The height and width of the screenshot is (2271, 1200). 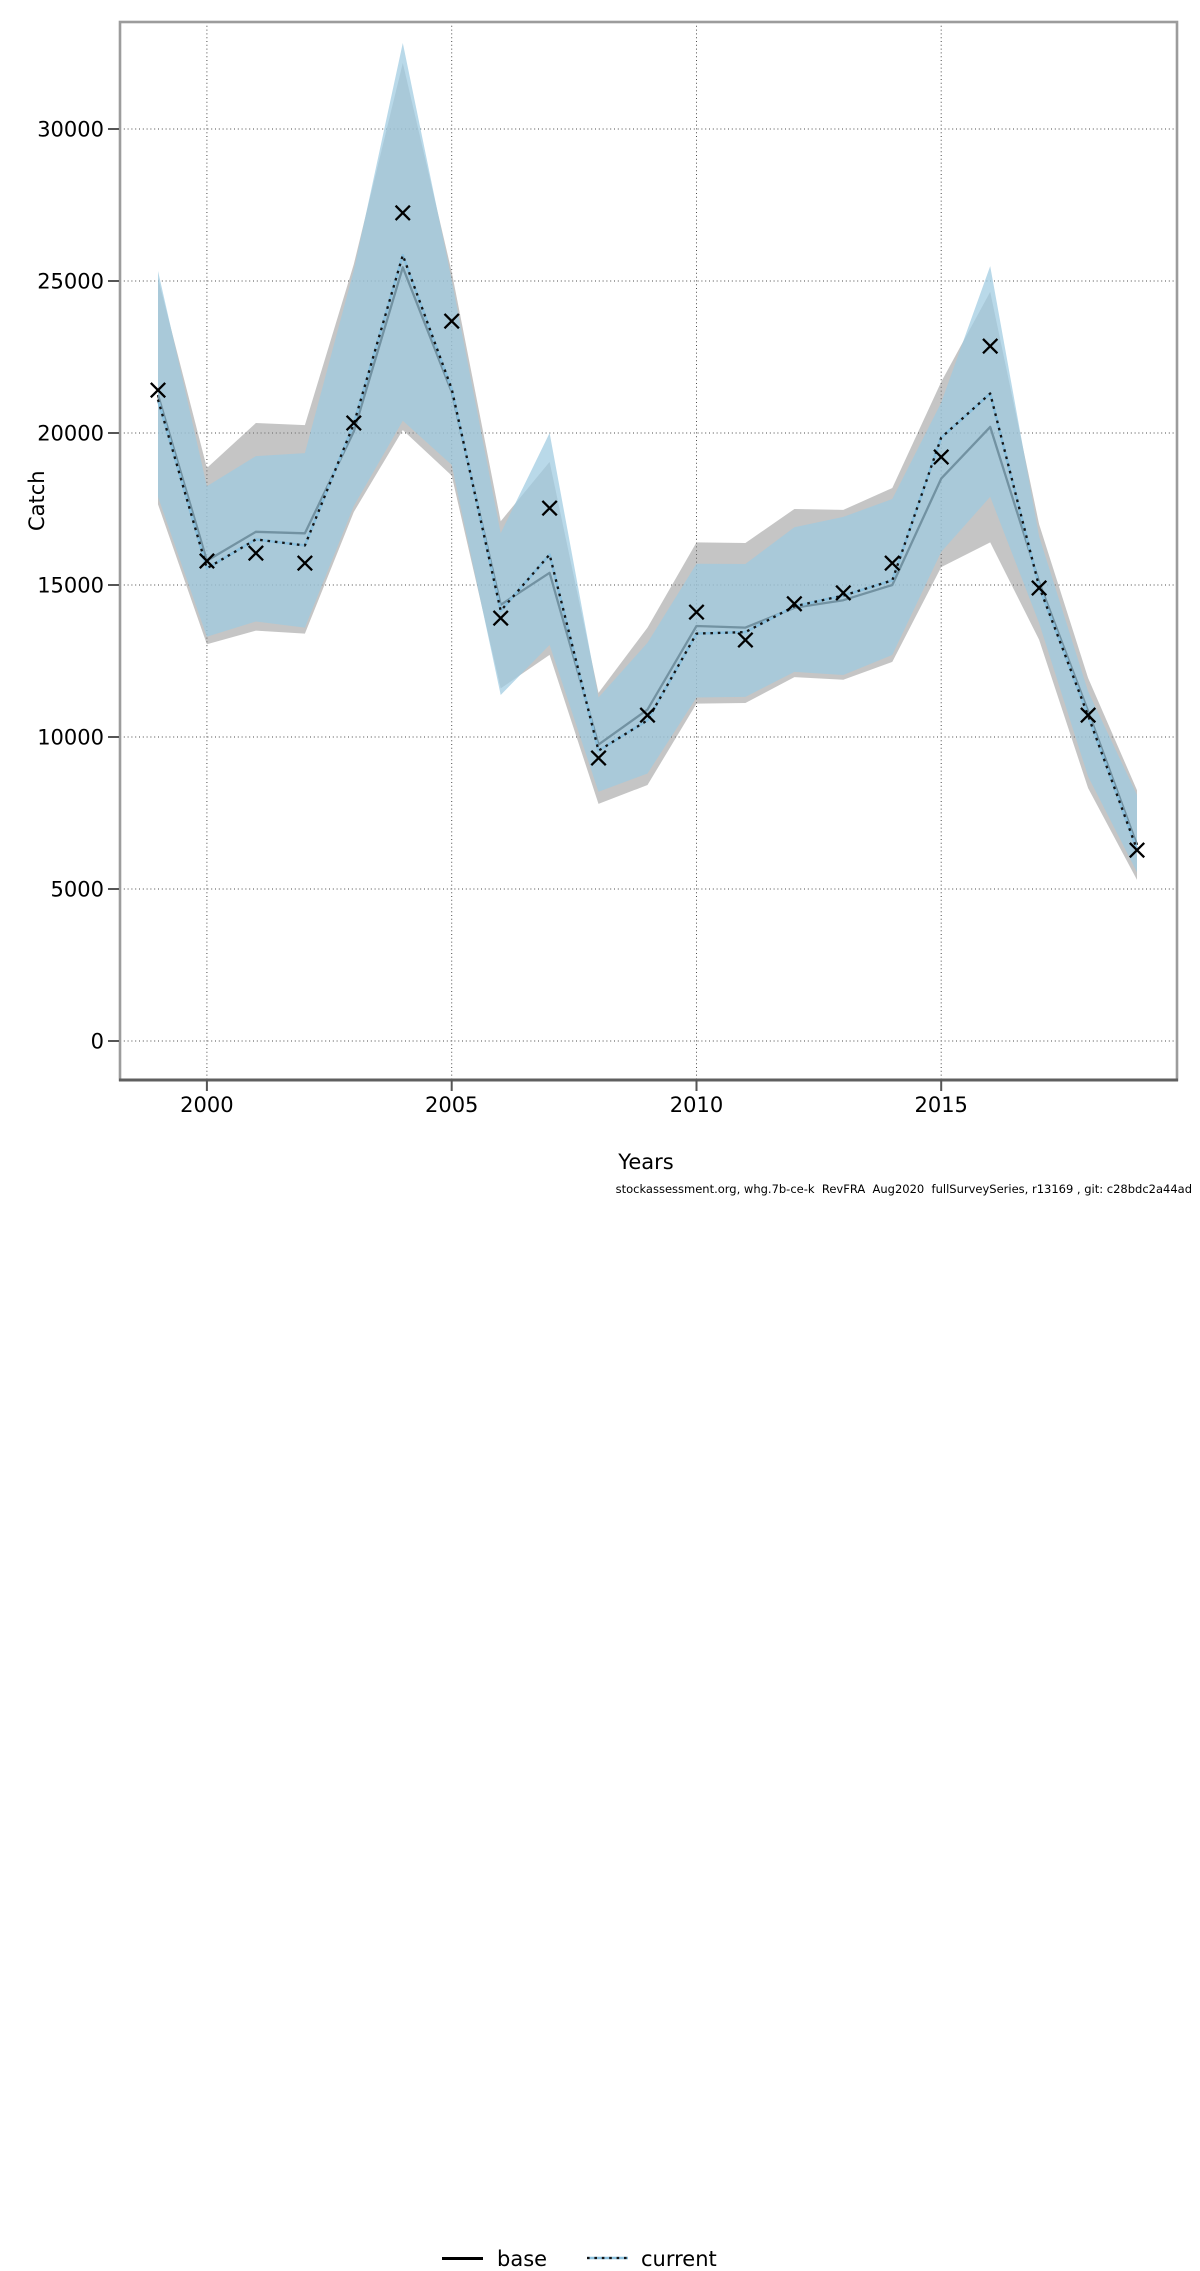 I want to click on legend-current-label: current, so click(x=679, y=2259).